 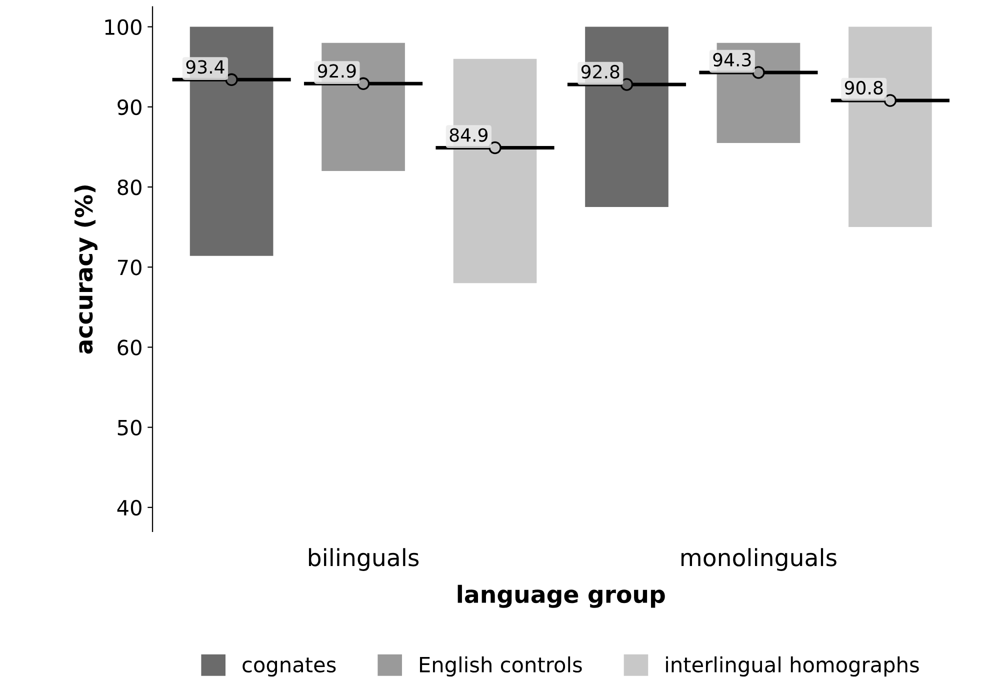 What do you see at coordinates (732, 59) in the screenshot?
I see `data-label: 94.3` at bounding box center [732, 59].